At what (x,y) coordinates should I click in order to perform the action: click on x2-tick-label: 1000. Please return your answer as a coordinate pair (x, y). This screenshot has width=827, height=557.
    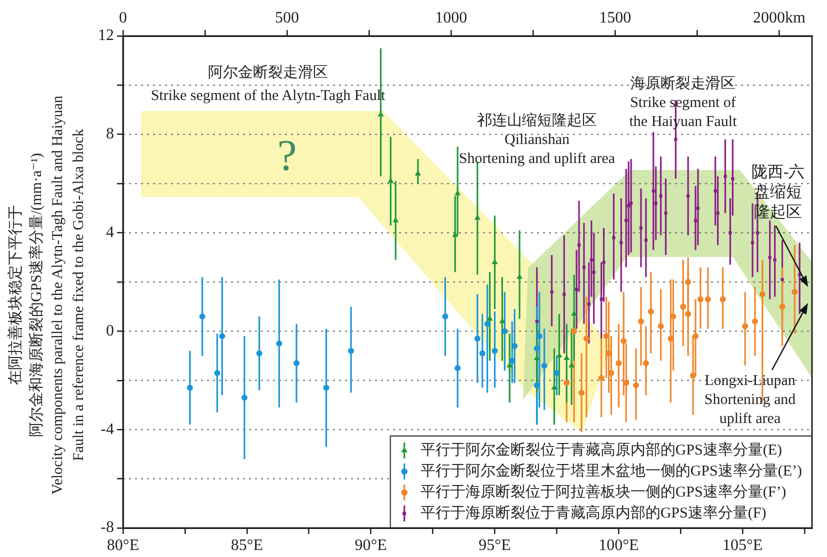
    Looking at the image, I should click on (451, 18).